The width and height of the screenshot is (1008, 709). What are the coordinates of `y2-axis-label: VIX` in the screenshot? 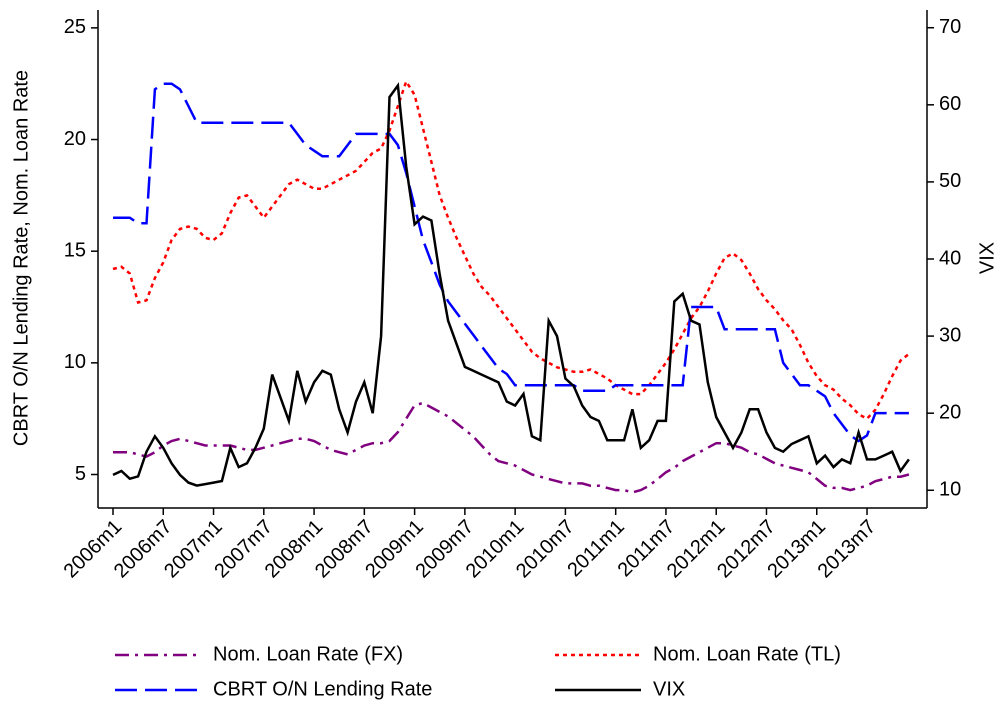 It's located at (987, 258).